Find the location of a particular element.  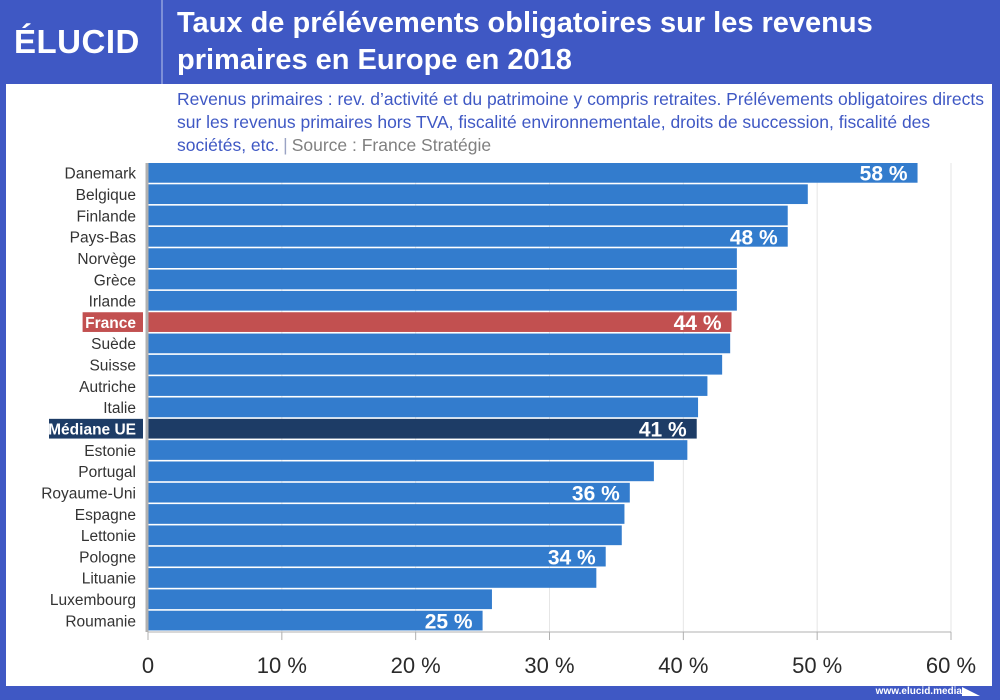

category-label: Pays-Bas is located at coordinates (103, 238).